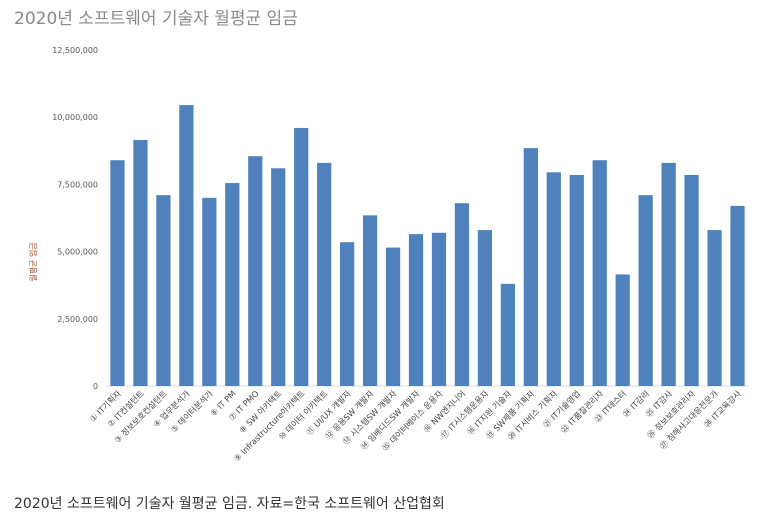 This screenshot has width=780, height=530. I want to click on caption: 2020년 소프트웨어 기술자 월평균 임금. 자료=한국 소프트웨어 산업협회, so click(229, 504).